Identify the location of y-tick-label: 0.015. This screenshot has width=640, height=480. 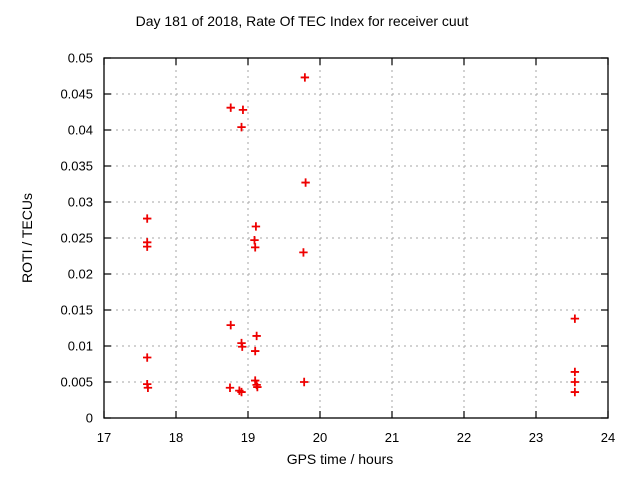
(76, 310).